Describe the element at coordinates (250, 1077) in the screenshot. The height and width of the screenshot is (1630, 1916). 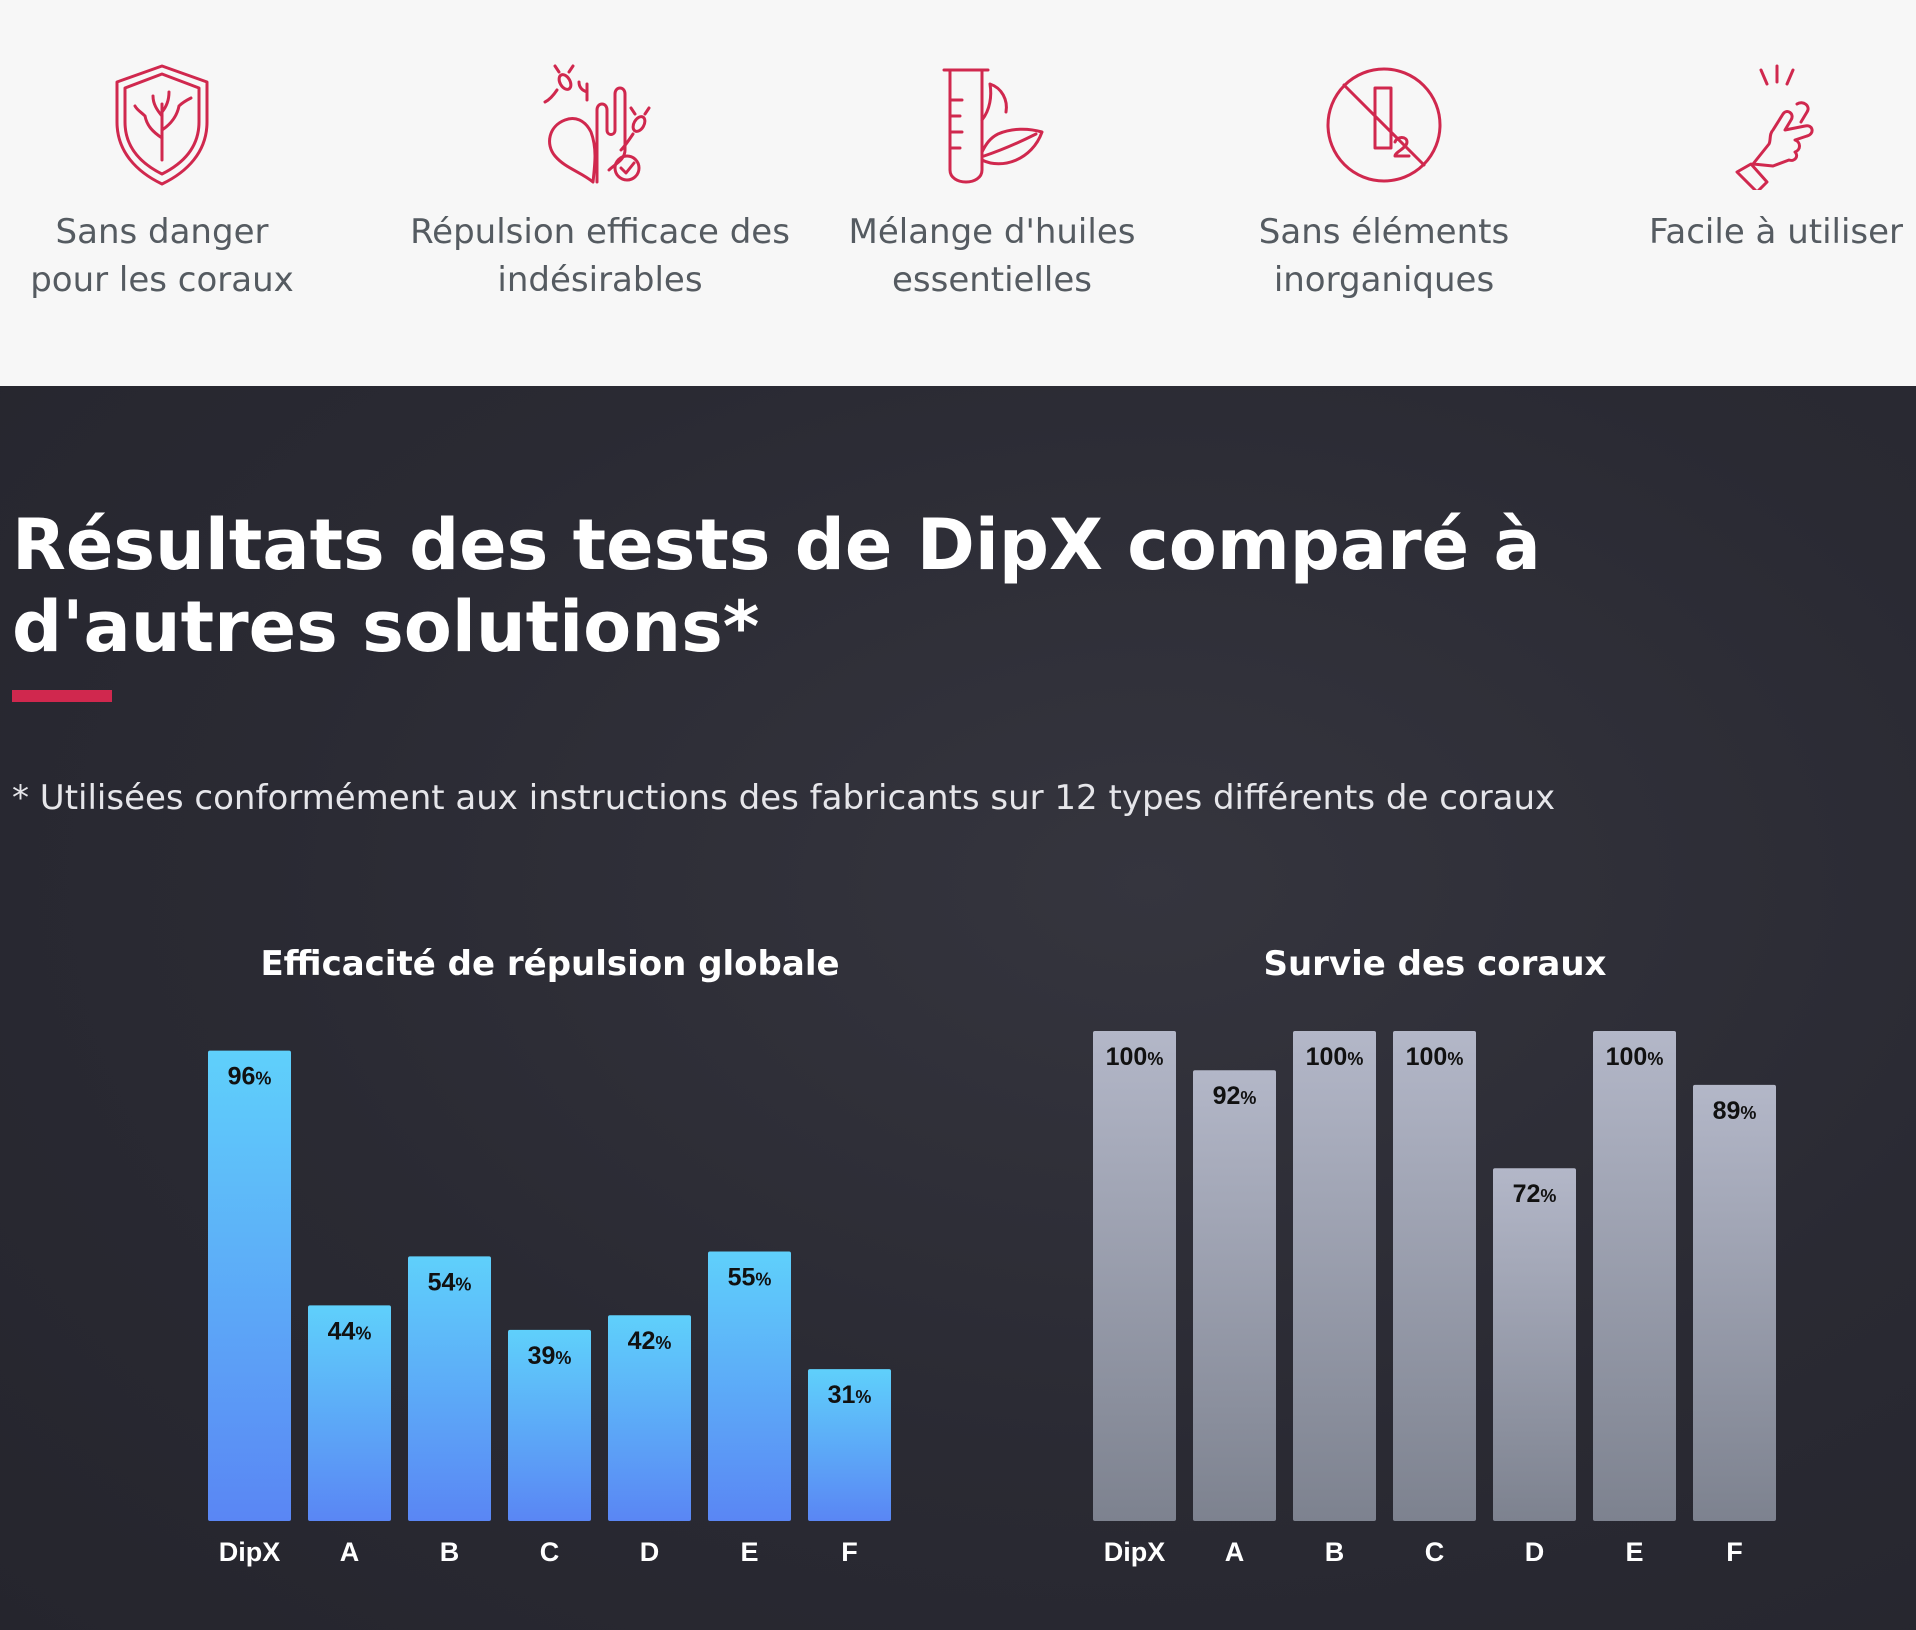
I see `data-label: 96%` at that location.